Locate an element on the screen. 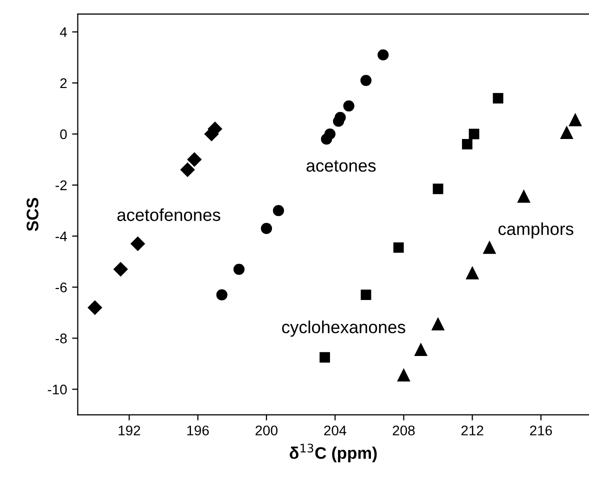 The image size is (589, 484). y-tick-label: -10 is located at coordinates (57, 389).